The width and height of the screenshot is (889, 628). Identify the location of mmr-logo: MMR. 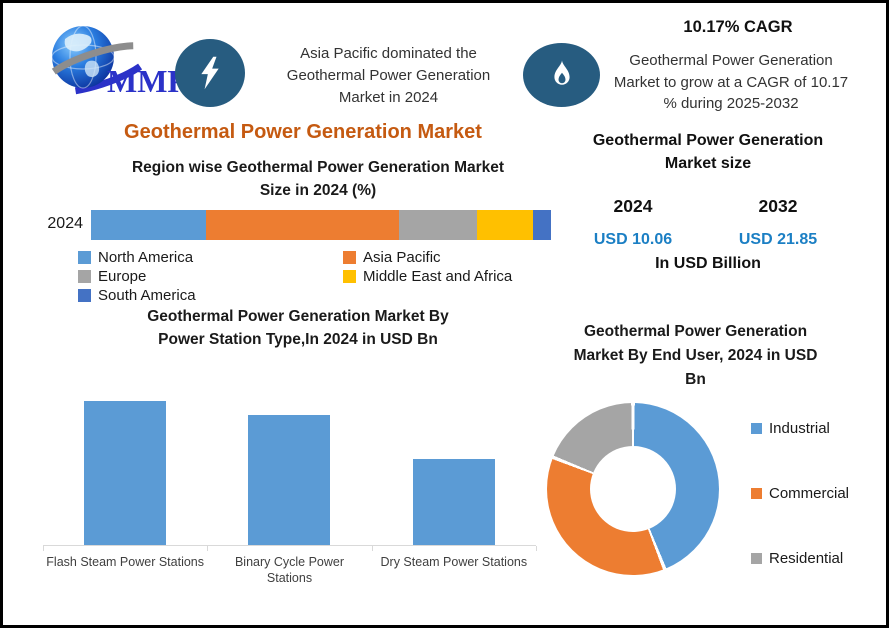
(112, 62).